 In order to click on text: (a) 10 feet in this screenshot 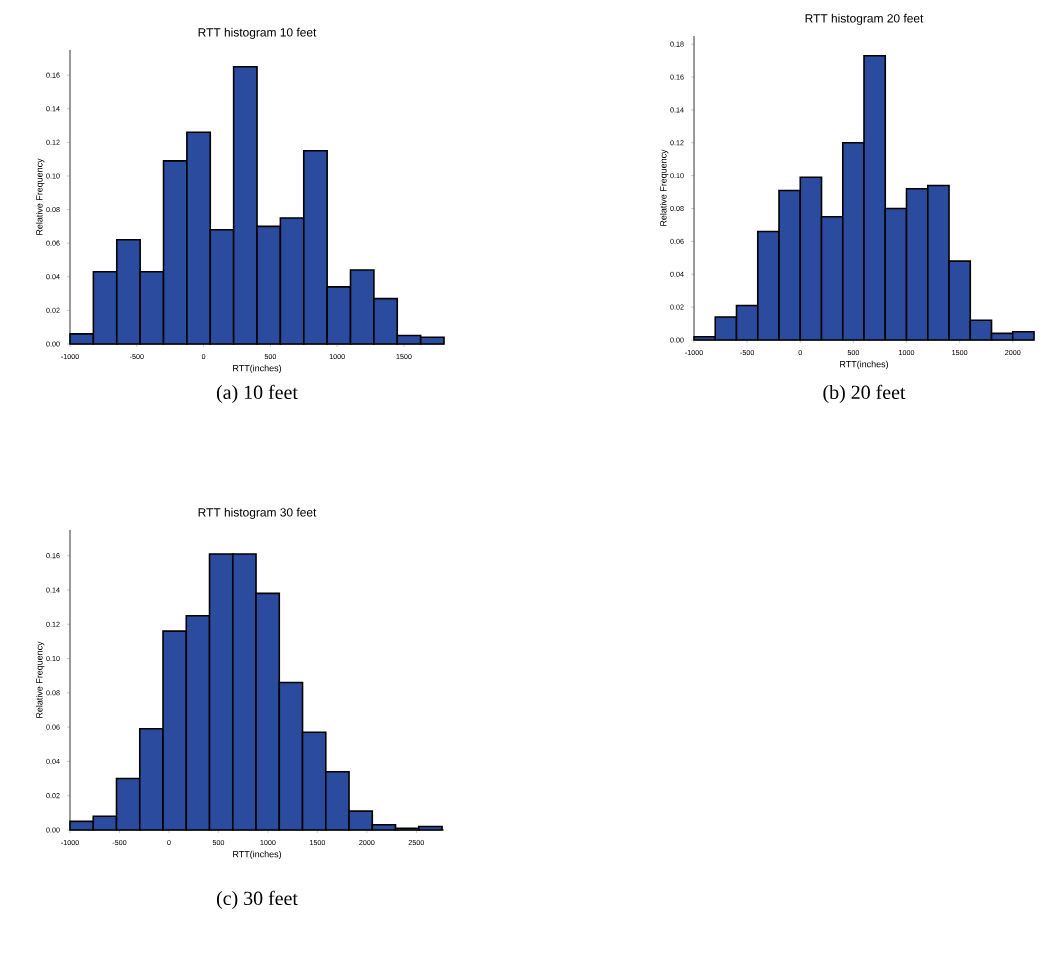, I will do `click(257, 394)`.